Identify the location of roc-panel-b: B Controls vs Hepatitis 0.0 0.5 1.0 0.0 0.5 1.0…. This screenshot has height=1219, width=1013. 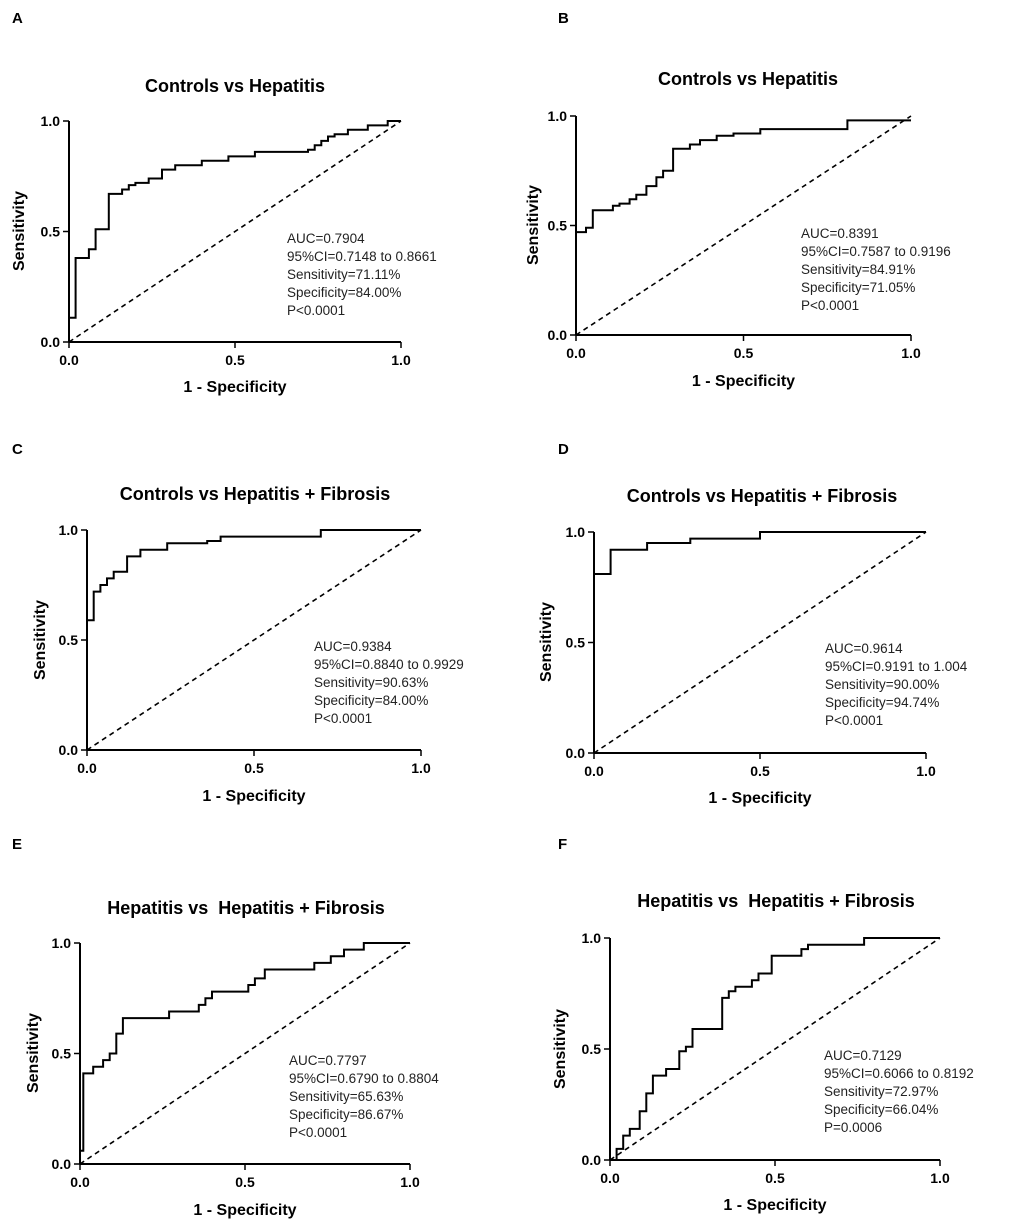
(738, 200).